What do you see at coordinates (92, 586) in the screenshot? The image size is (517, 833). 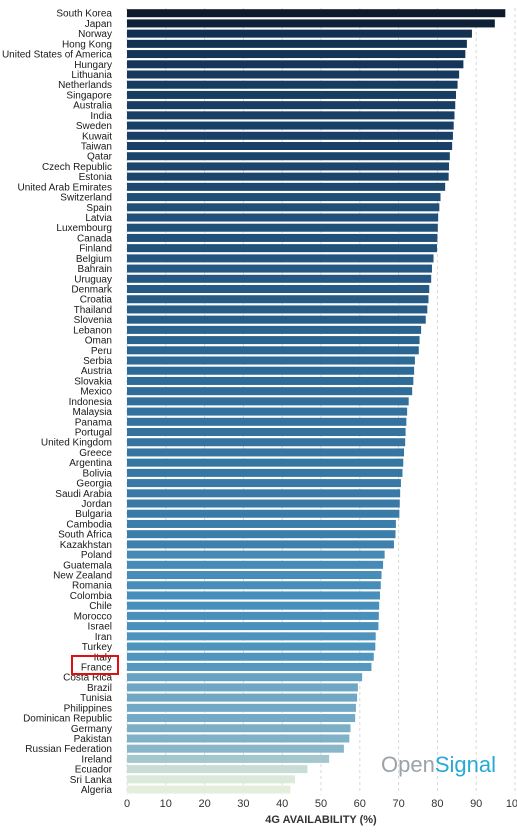 I see `category-label: Romania` at bounding box center [92, 586].